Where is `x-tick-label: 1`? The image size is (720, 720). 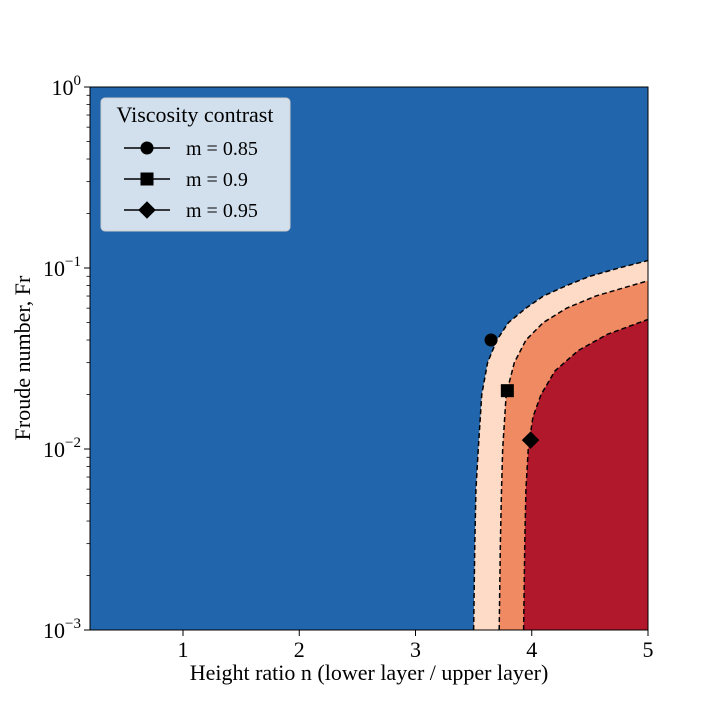 x-tick-label: 1 is located at coordinates (183, 649).